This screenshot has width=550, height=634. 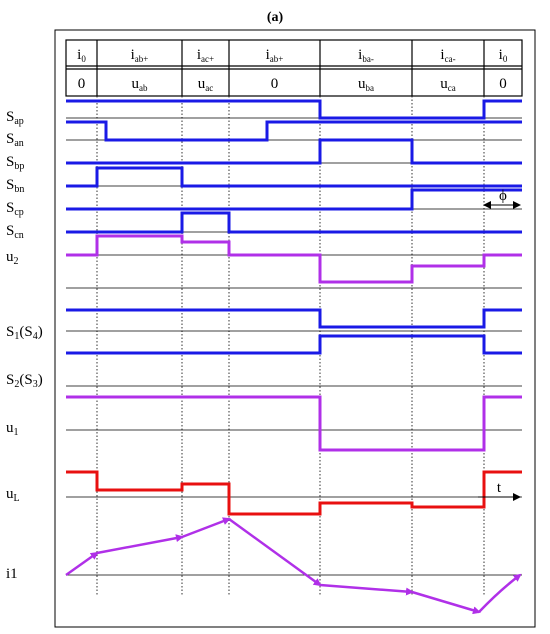 I want to click on signal-label-scp: Scp, so click(x=15, y=209).